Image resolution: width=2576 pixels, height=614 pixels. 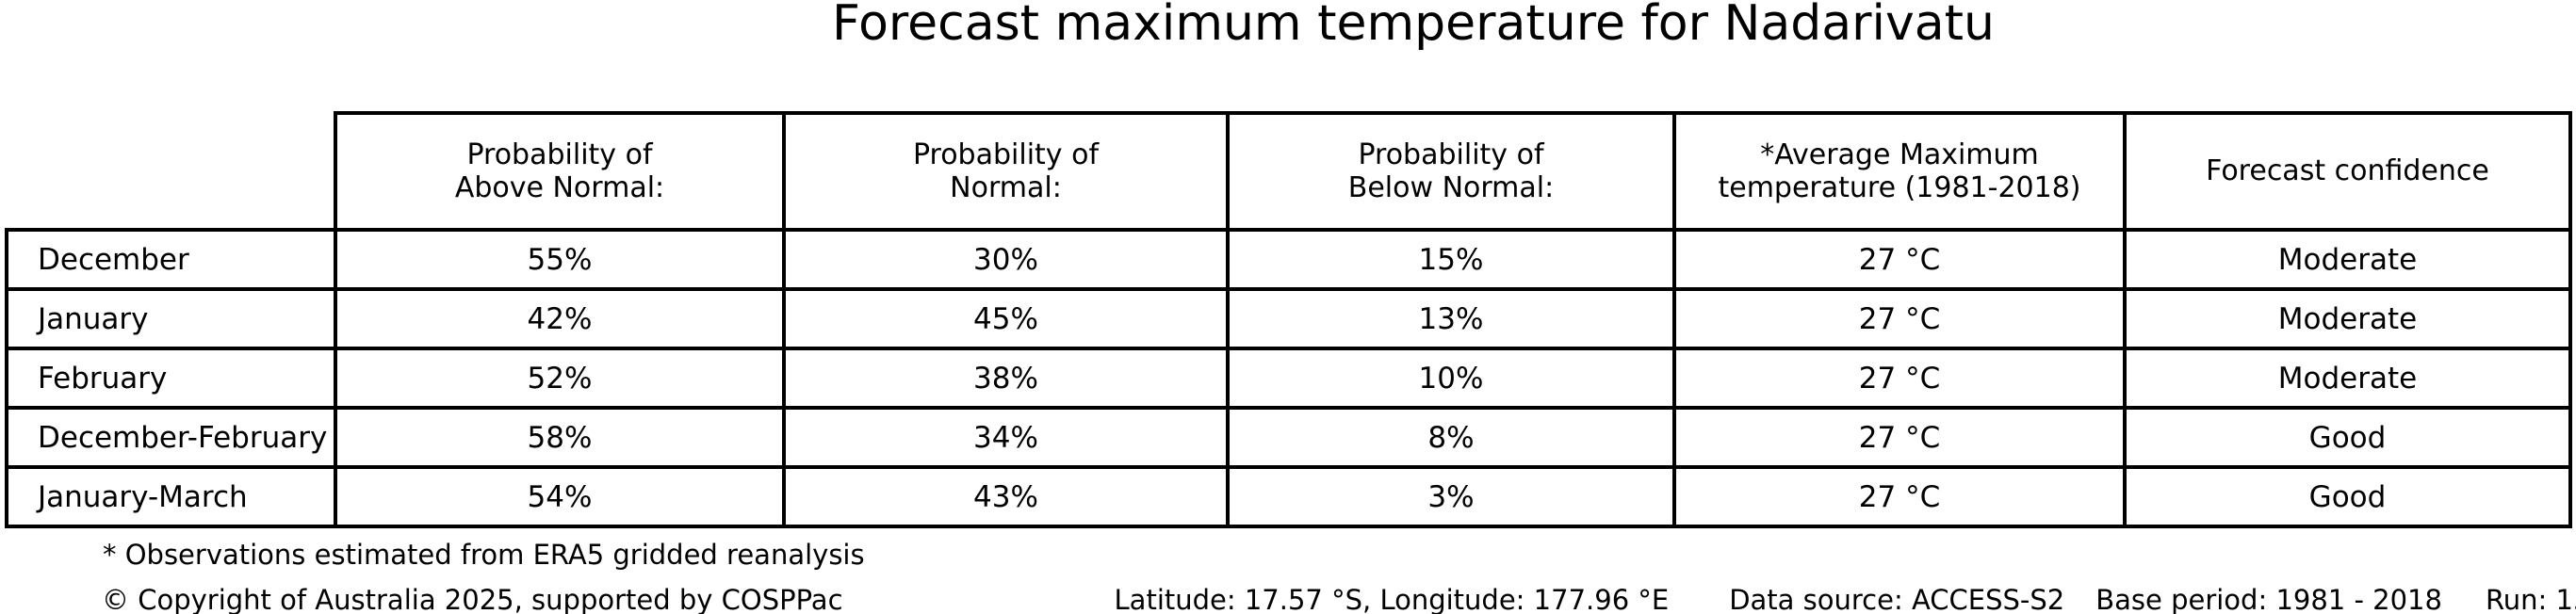 What do you see at coordinates (1897, 599) in the screenshot?
I see `data-source-text: Data source: ACCESS-S2` at bounding box center [1897, 599].